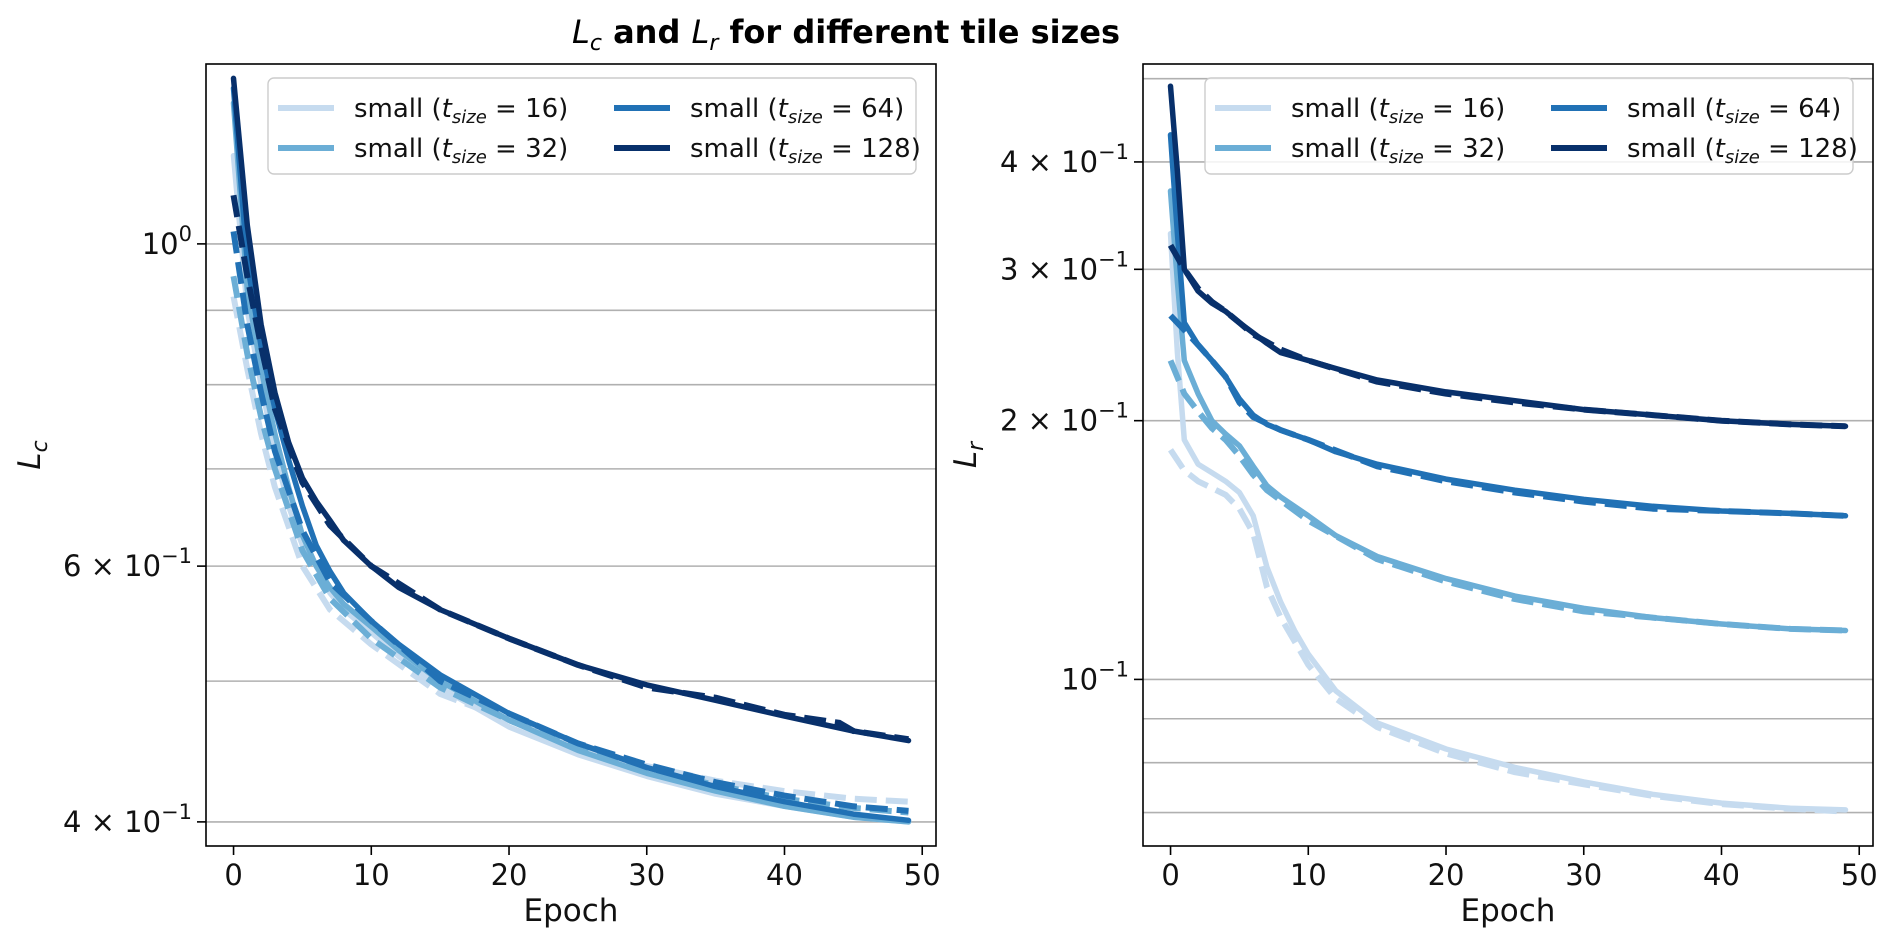 This screenshot has height=948, width=1892. I want to click on y-tick-label: 3 × 10⁻¹, so click(1064, 266).